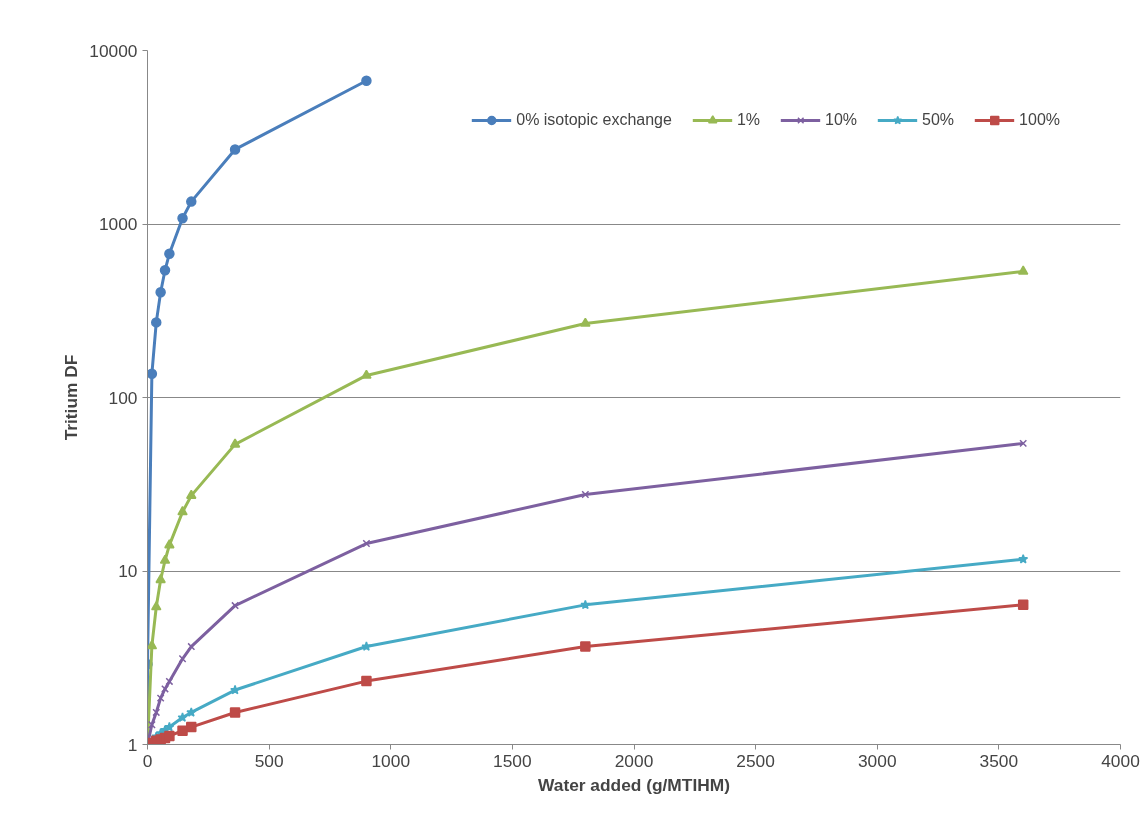  Describe the element at coordinates (841, 120) in the screenshot. I see `legend-label: 10%` at that location.